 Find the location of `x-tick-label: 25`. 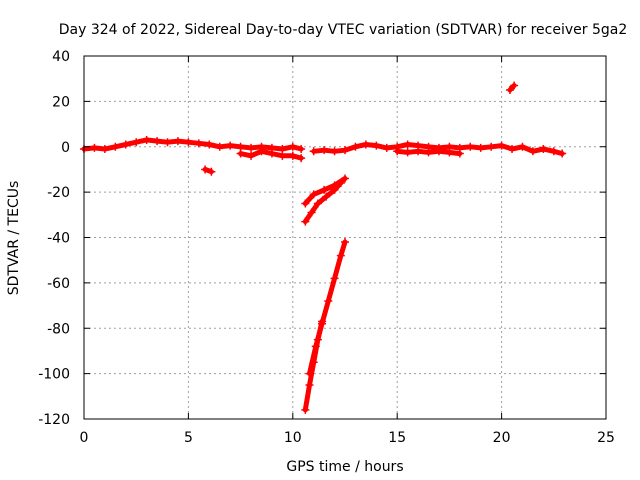

x-tick-label: 25 is located at coordinates (606, 438).